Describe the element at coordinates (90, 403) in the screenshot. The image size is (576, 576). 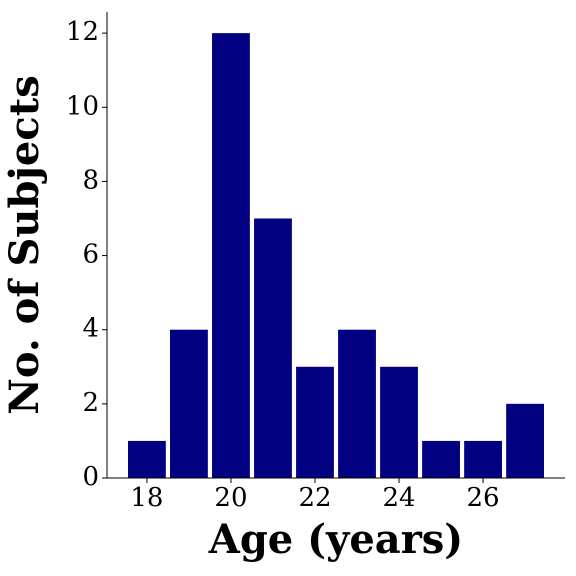
I see `y-tick-label: 2` at that location.